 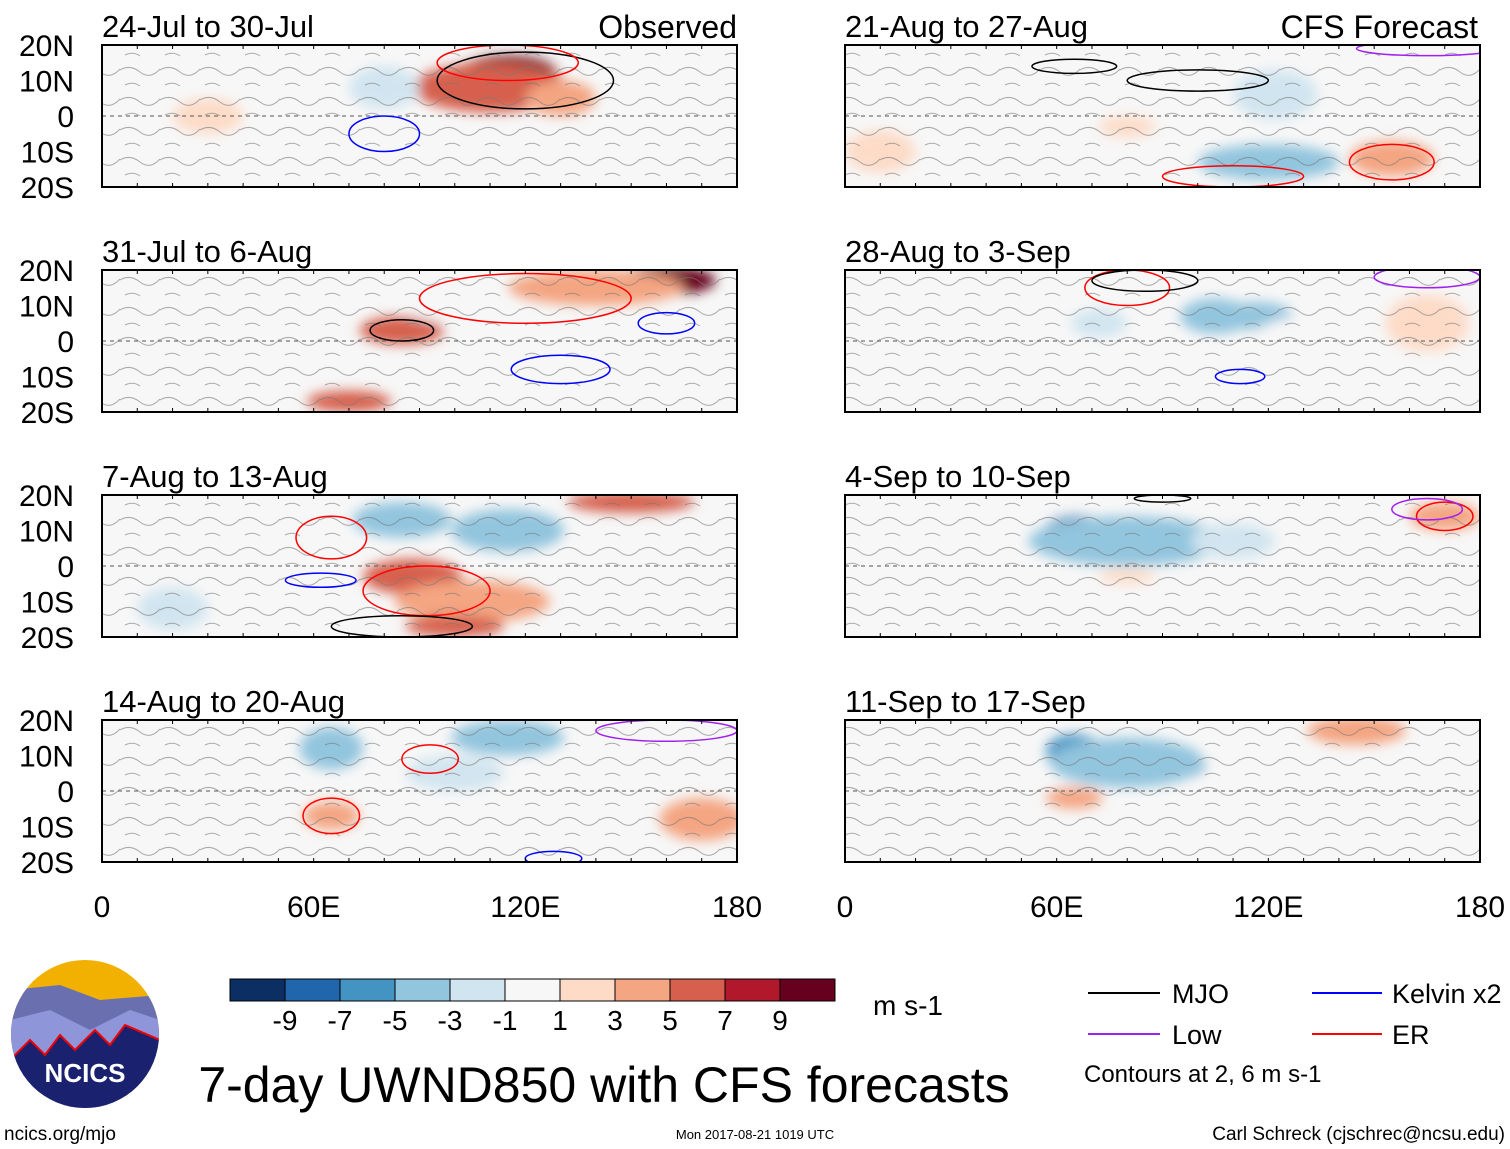 I want to click on legend-mjo-label: MJO, so click(x=1200, y=994).